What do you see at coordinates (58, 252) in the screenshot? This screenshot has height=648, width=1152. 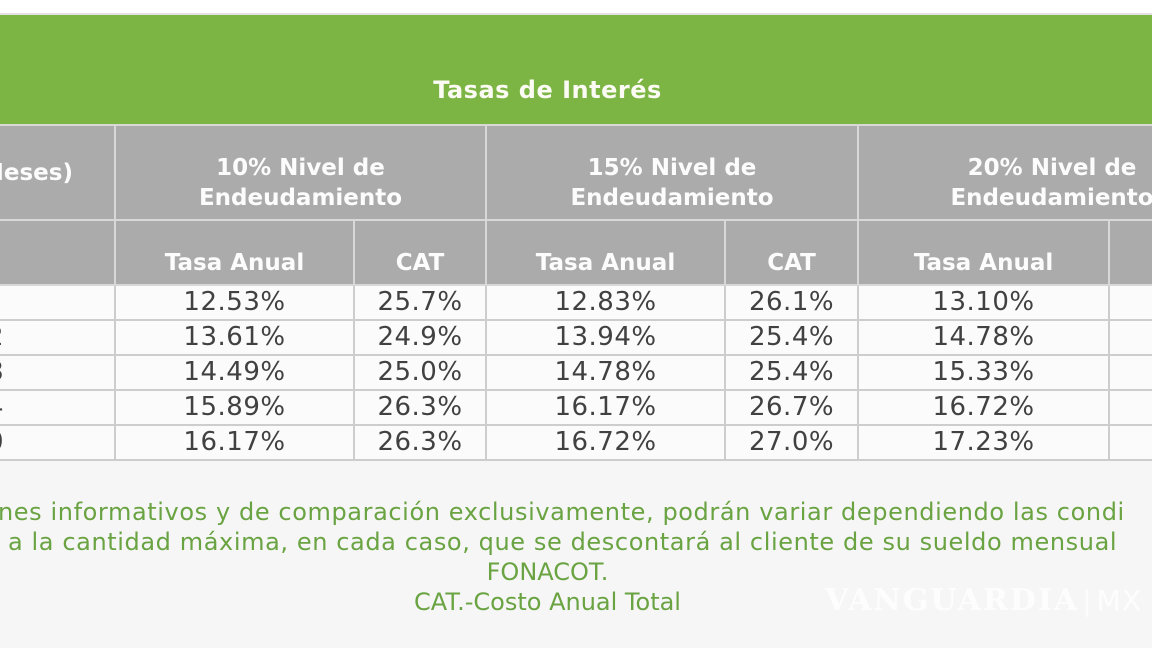 I see `plazo-subheader-empty` at bounding box center [58, 252].